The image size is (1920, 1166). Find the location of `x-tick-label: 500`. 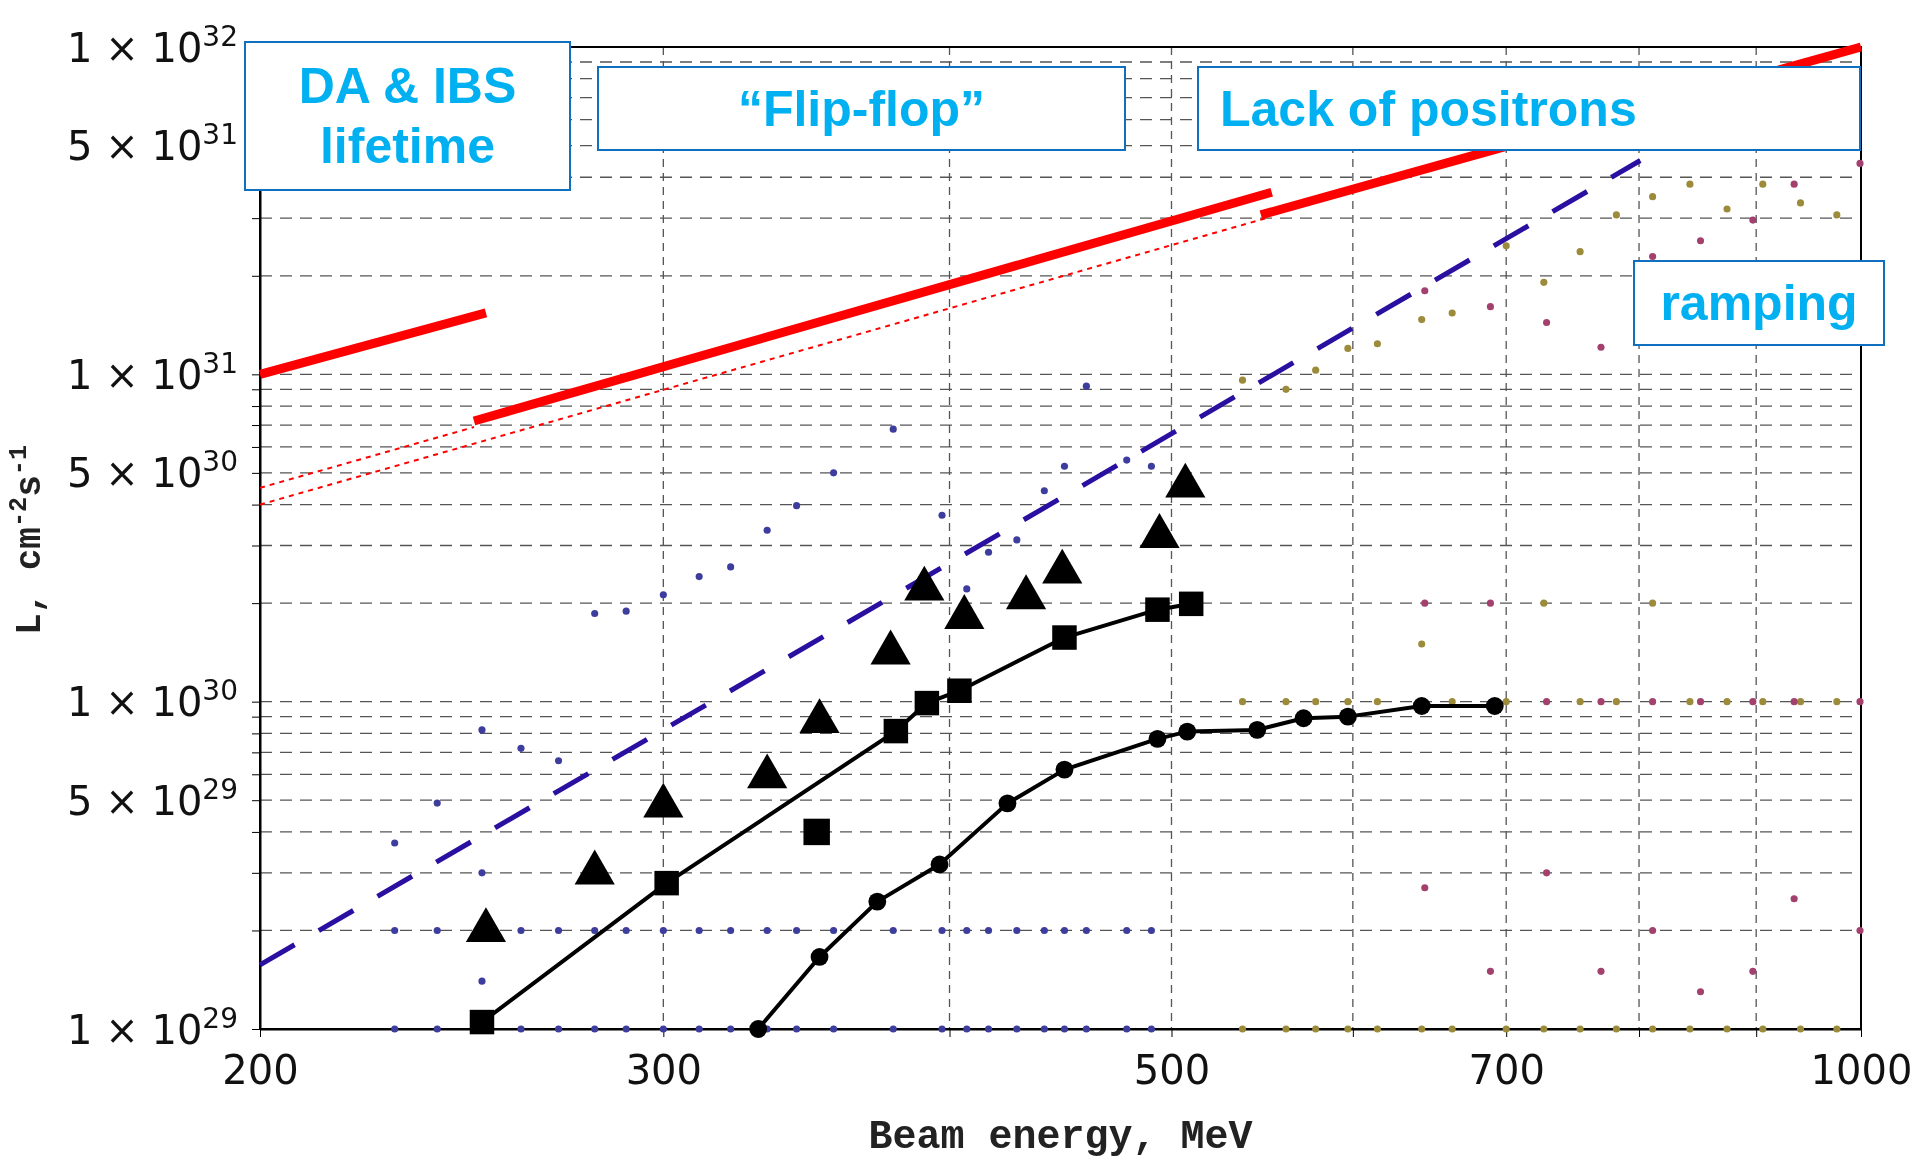

x-tick-label: 500 is located at coordinates (1172, 1070).